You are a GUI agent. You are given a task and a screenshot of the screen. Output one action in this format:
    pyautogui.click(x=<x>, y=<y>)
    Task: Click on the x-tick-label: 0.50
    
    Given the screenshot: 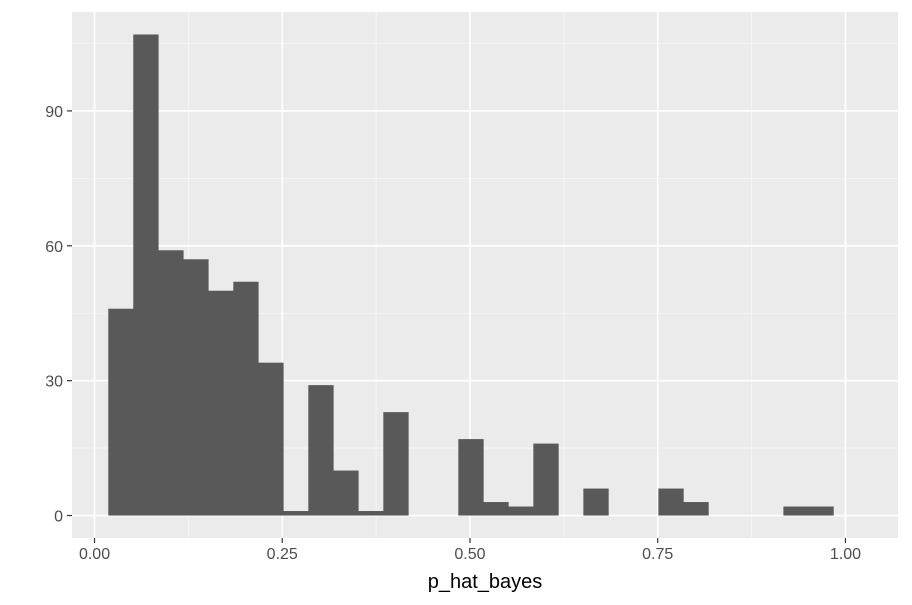 What is the action you would take?
    pyautogui.click(x=469, y=554)
    